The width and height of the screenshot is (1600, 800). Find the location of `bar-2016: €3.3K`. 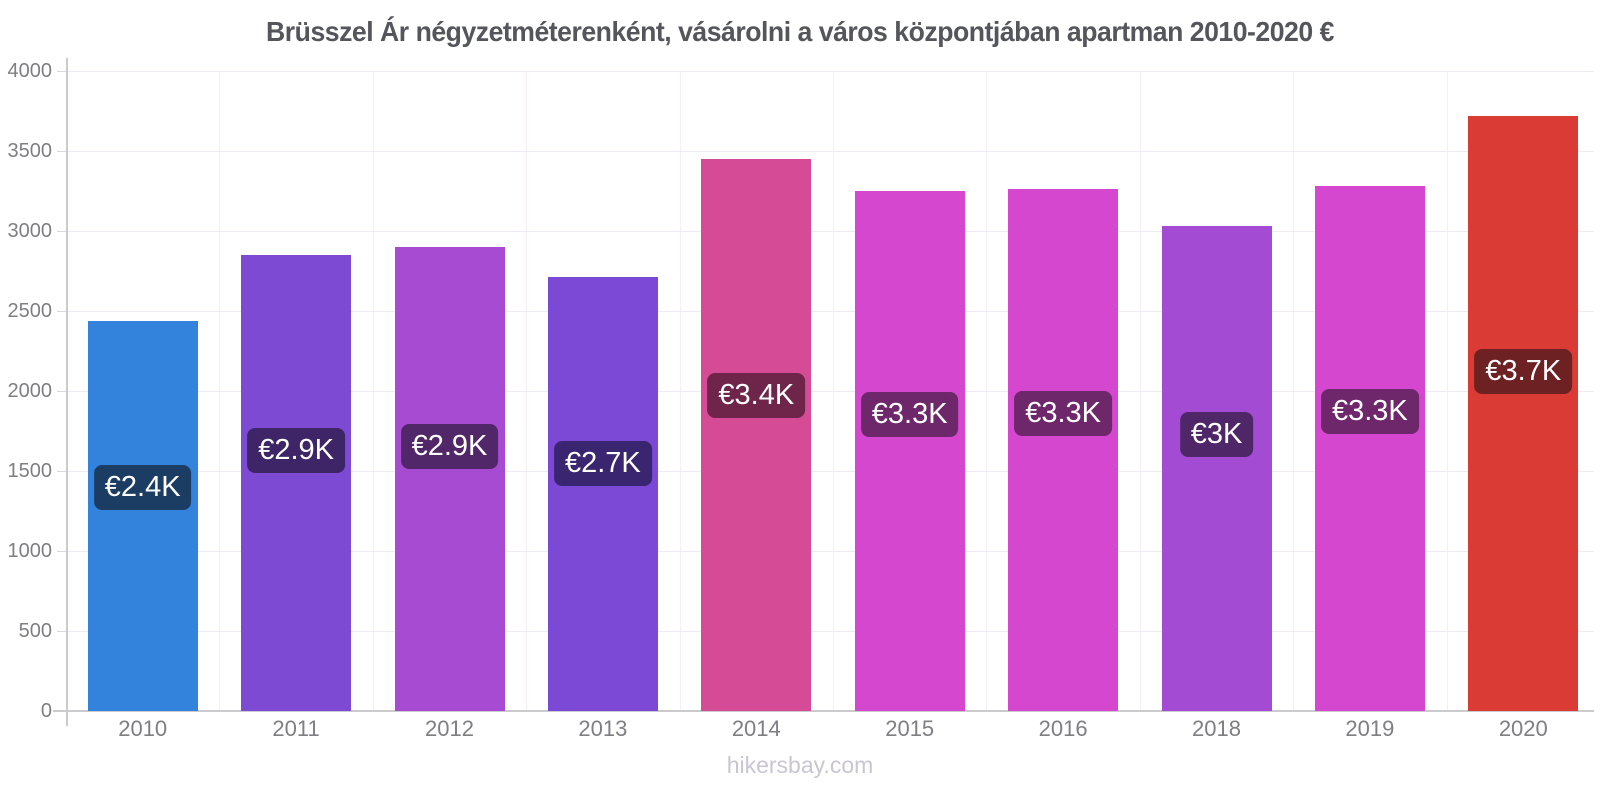

bar-2016: €3.3K is located at coordinates (1063, 450).